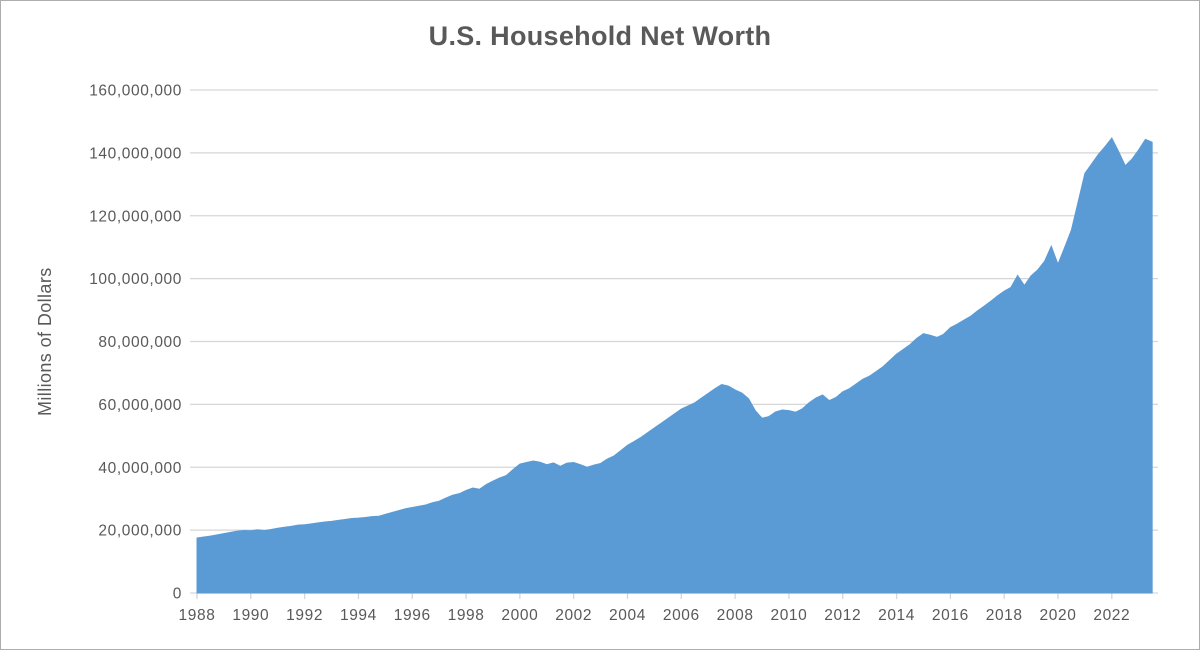 The image size is (1200, 650). Describe the element at coordinates (140, 405) in the screenshot. I see `y-tick-label: 60,000,000` at that location.